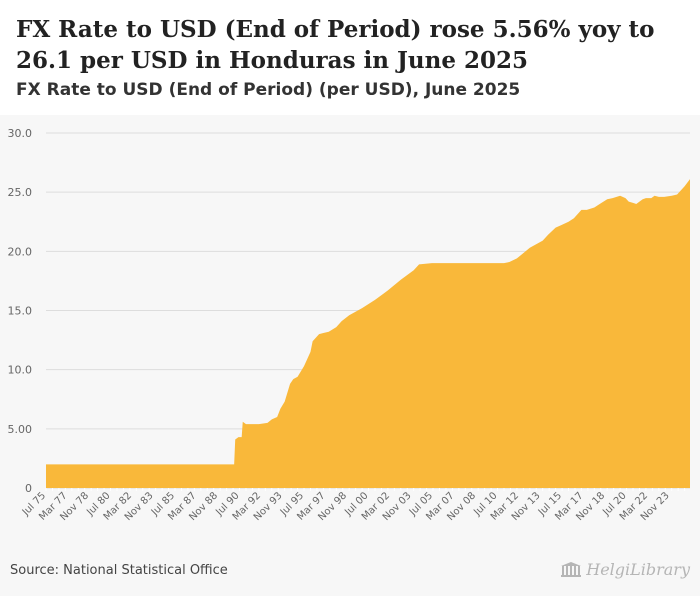 The image size is (700, 596). I want to click on brand-name: HelgiLibrary, so click(638, 569).